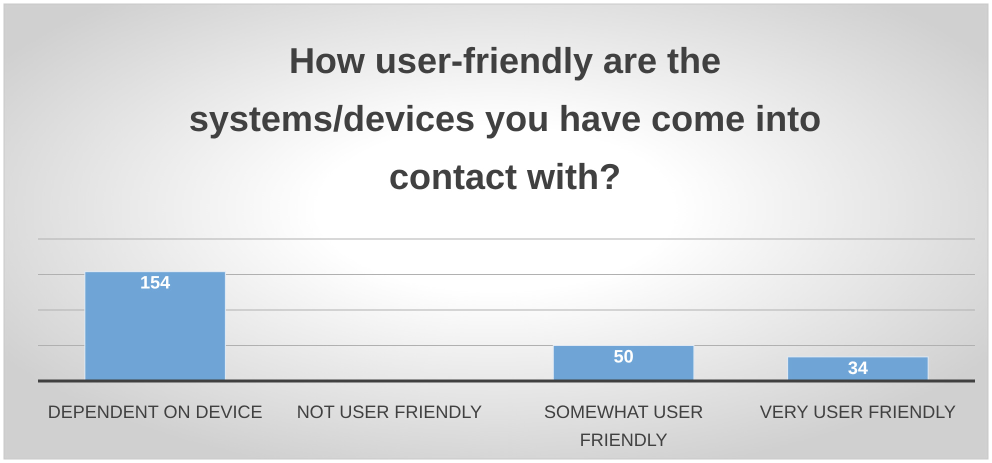  What do you see at coordinates (155, 282) in the screenshot?
I see `data-label: 154` at bounding box center [155, 282].